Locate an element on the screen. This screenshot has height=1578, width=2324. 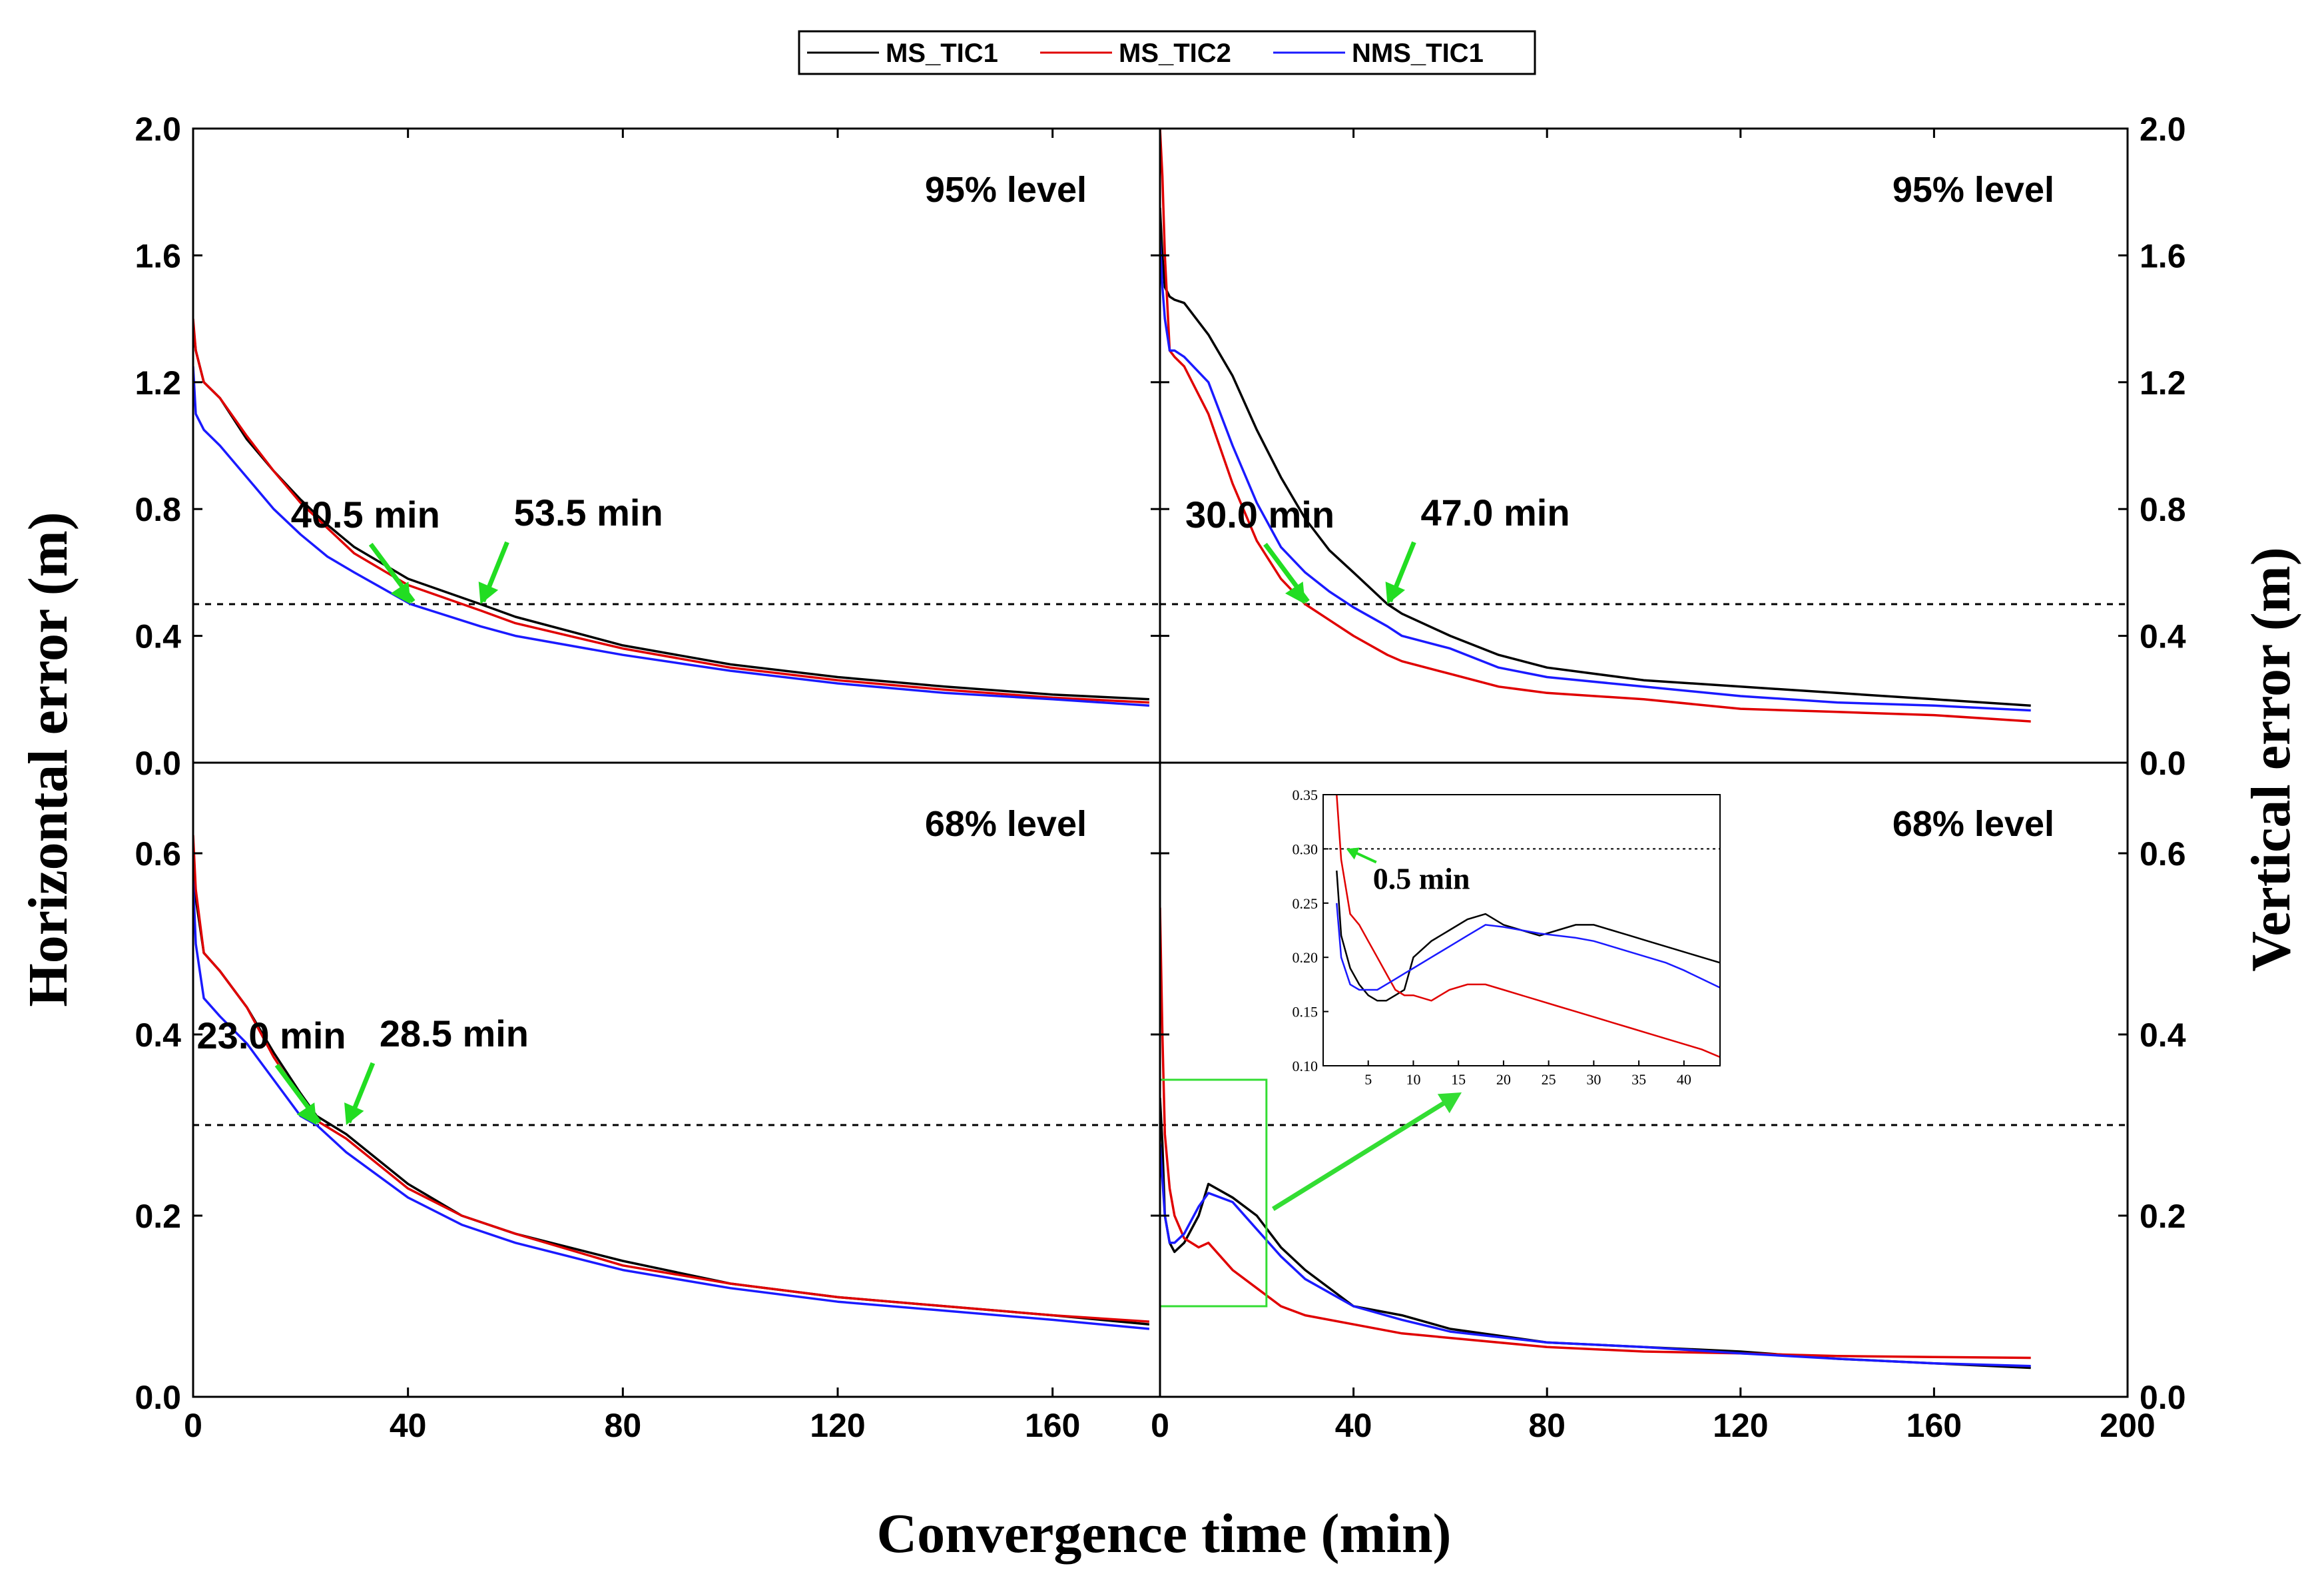
inset-annotation-arrow-head is located at coordinates (1353, 853).